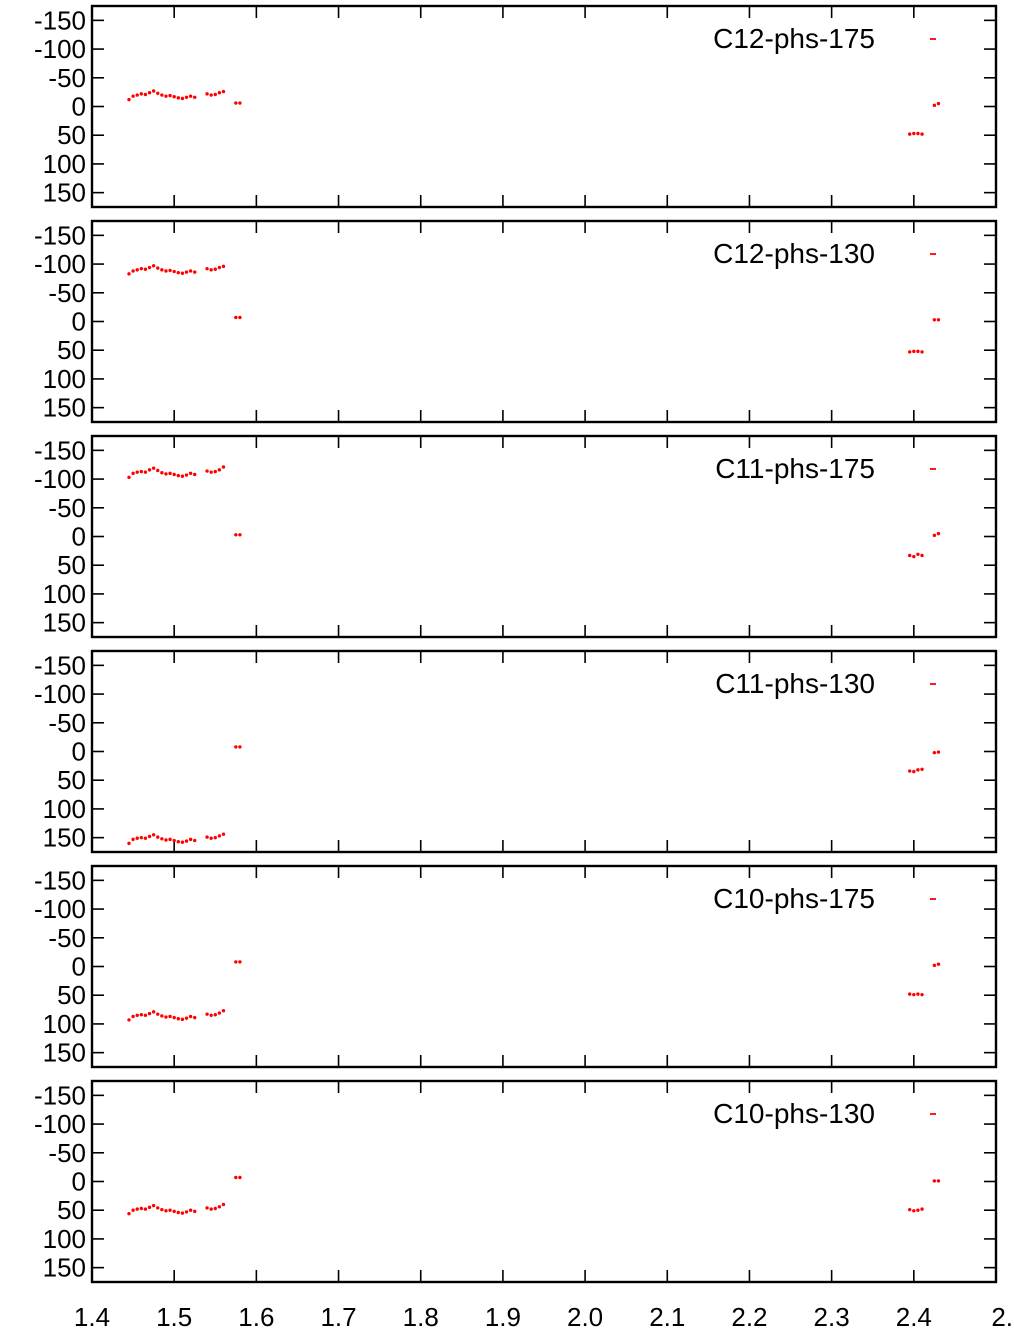 The image size is (1014, 1332). Describe the element at coordinates (832, 1317) in the screenshot. I see `x-tick-label: 2.3` at that location.